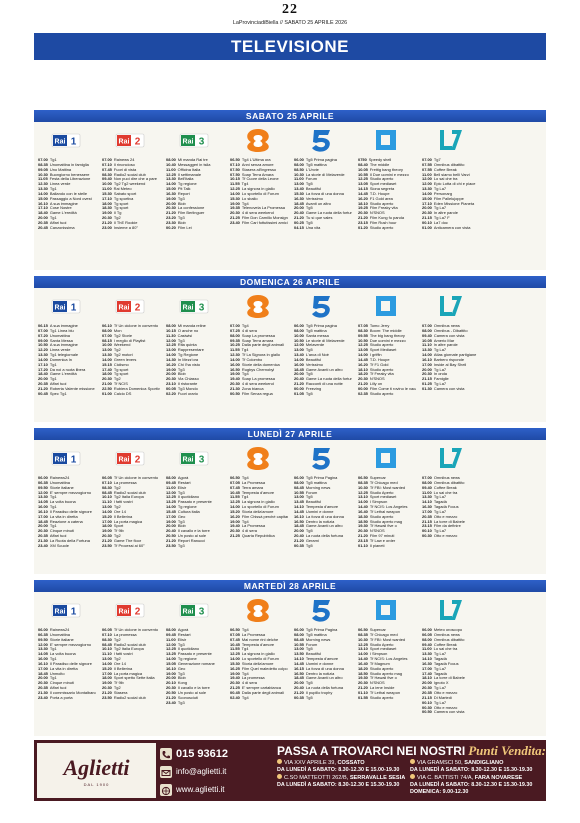  What do you see at coordinates (387, 179) in the screenshot?
I see `program-entry: 12.25 Studio aperto` at bounding box center [387, 179].